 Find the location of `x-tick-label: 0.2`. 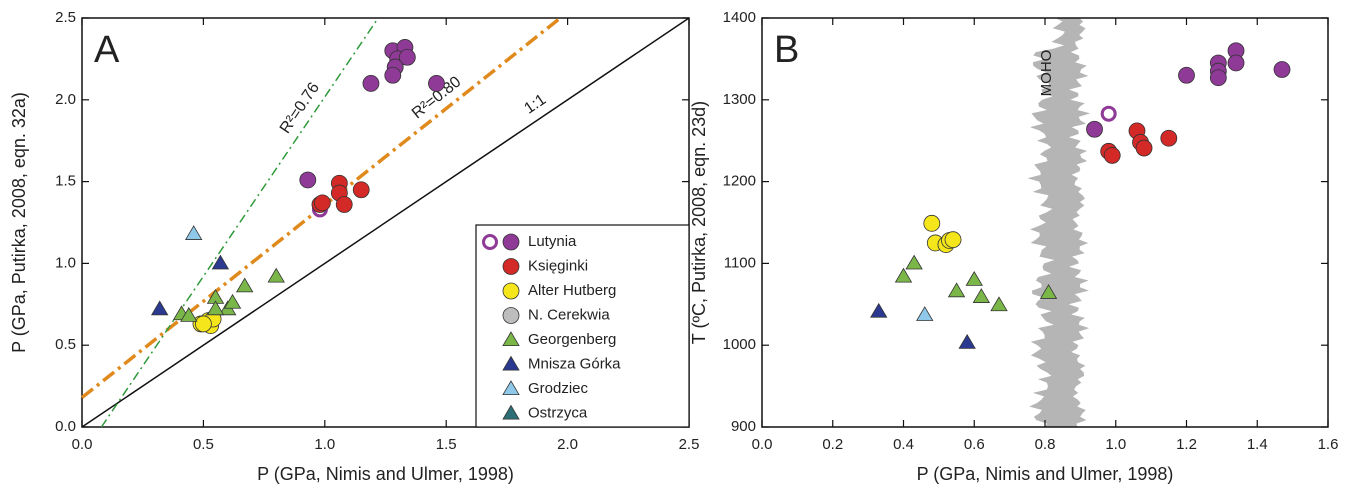

x-tick-label: 0.2 is located at coordinates (832, 444).